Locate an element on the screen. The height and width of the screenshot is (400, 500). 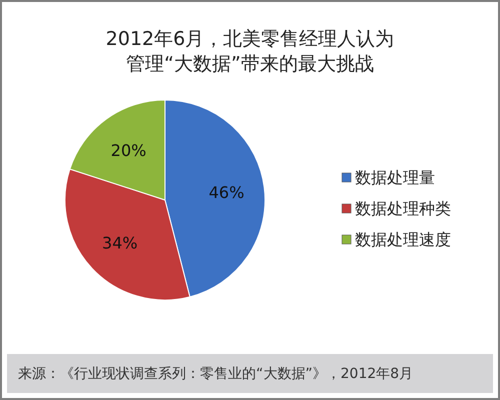
legend-label: 数据处理量 is located at coordinates (395, 177).